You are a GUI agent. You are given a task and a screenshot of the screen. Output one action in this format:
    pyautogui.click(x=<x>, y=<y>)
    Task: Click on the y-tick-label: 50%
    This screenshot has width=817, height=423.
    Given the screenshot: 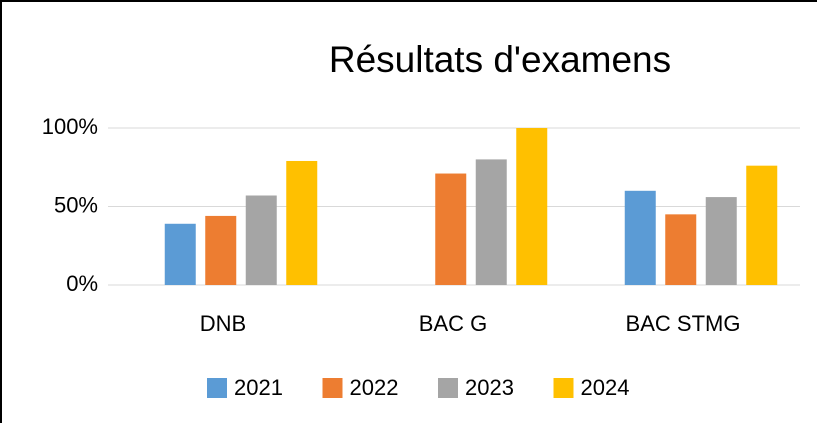 What is the action you would take?
    pyautogui.click(x=76, y=204)
    